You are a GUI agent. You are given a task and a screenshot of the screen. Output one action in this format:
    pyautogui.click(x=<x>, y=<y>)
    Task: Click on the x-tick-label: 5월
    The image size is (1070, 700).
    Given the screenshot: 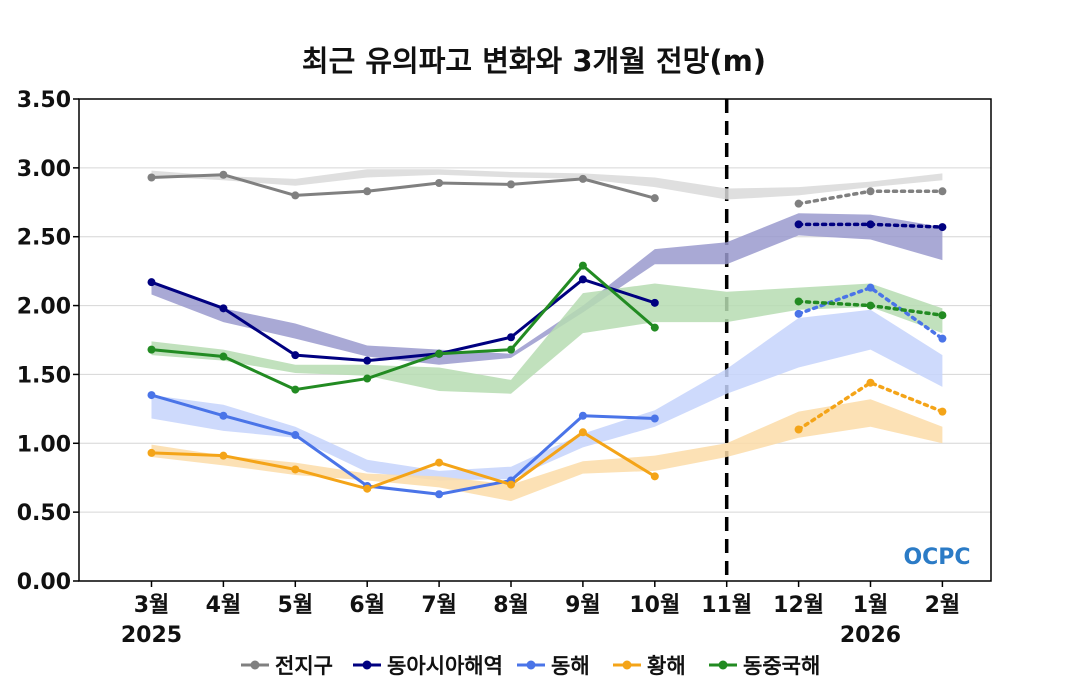 What is the action you would take?
    pyautogui.click(x=296, y=605)
    